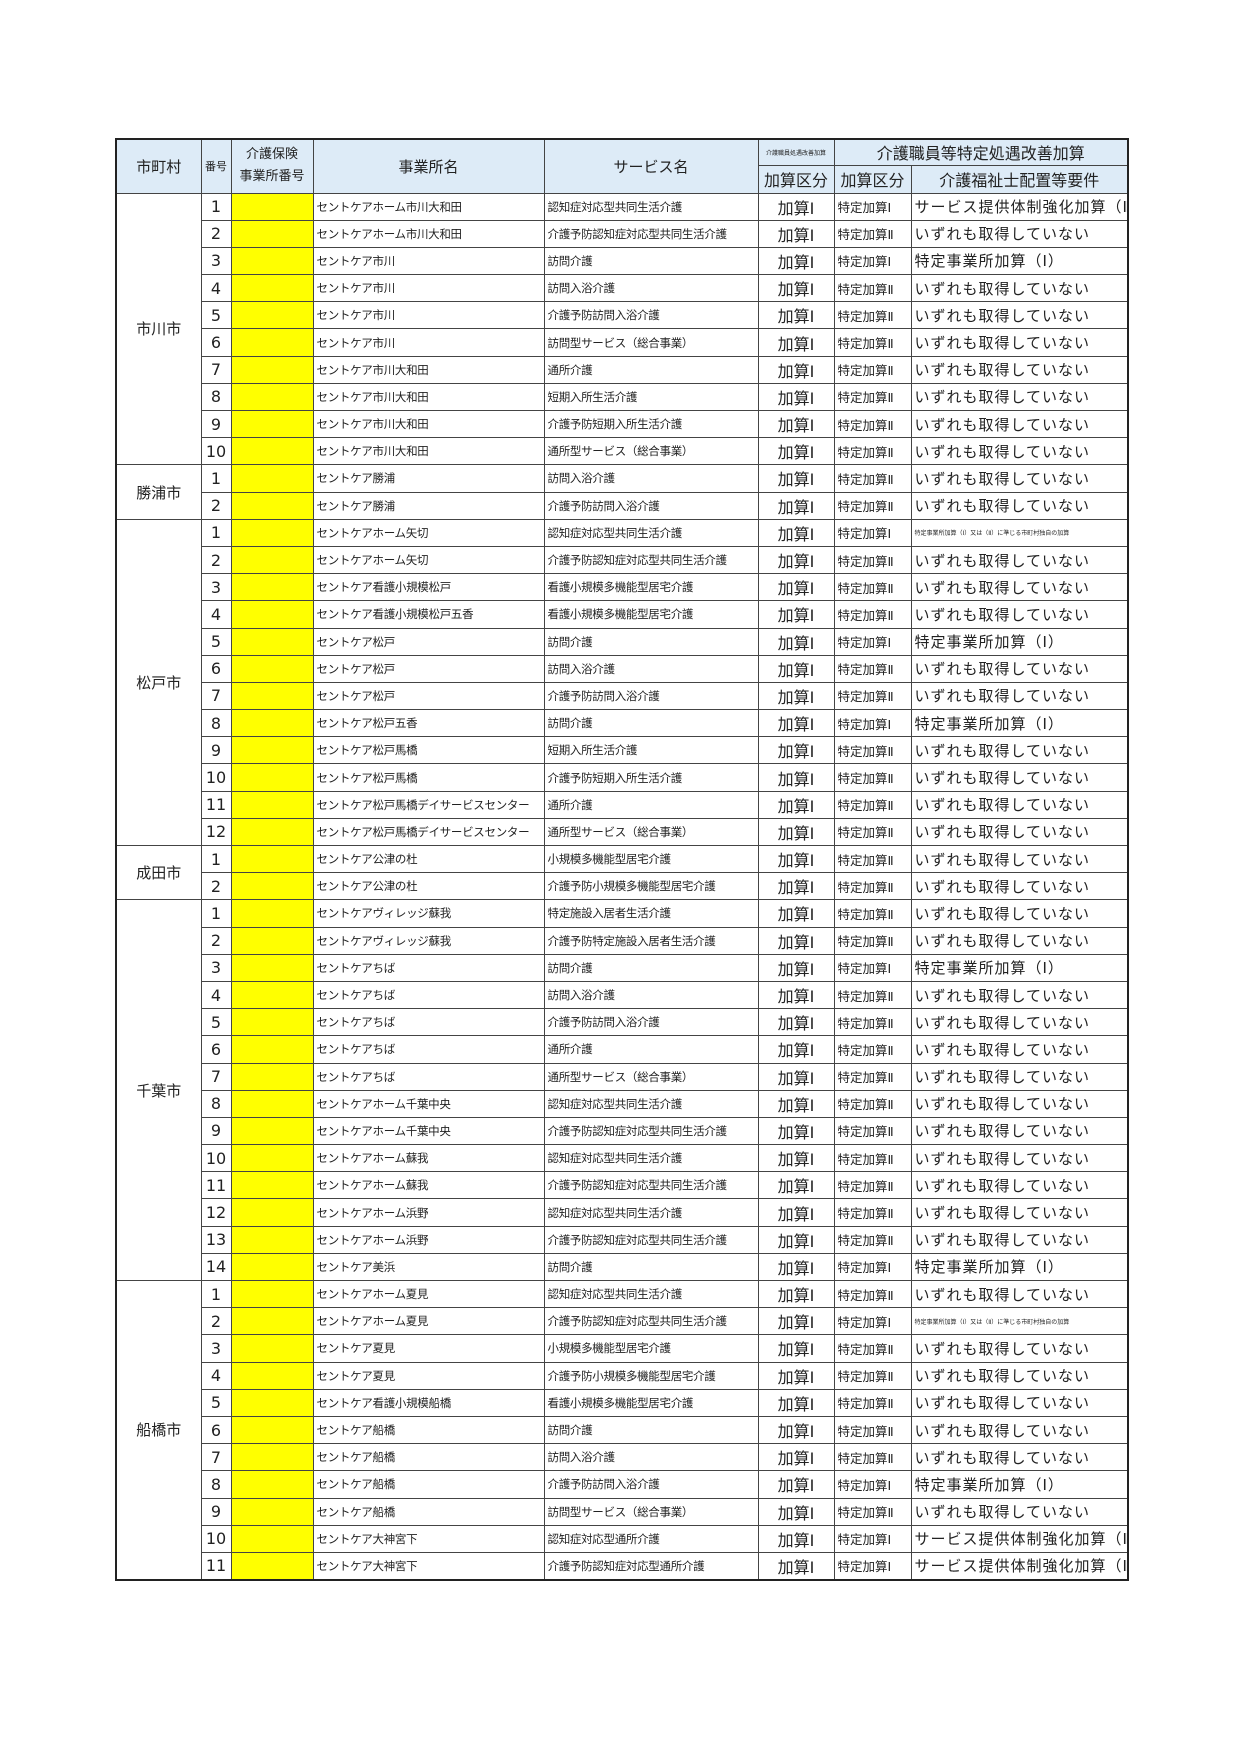 This screenshot has width=1240, height=1754. Describe the element at coordinates (216, 1321) in the screenshot. I see `row-number: 2` at that location.